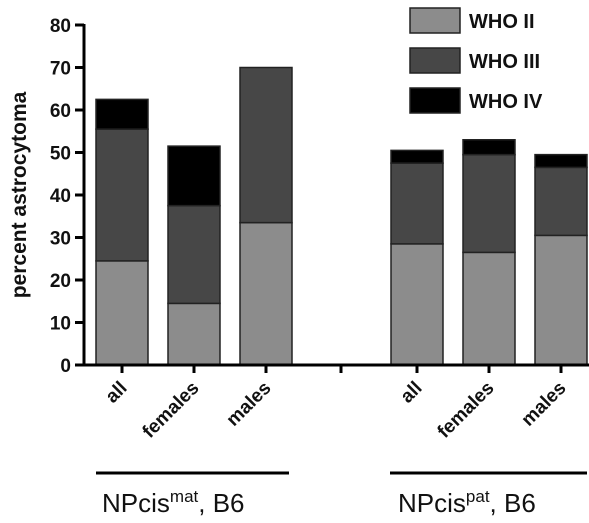 Image resolution: width=589 pixels, height=523 pixels. I want to click on group-label-pat-main: NPcis, so click(432, 503).